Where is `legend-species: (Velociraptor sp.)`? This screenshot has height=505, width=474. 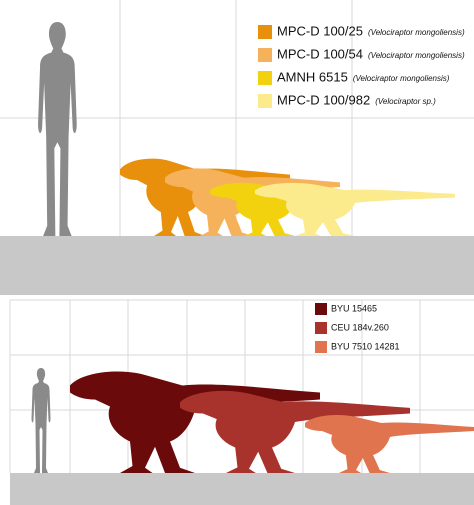
legend-species: (Velociraptor sp.) is located at coordinates (405, 101).